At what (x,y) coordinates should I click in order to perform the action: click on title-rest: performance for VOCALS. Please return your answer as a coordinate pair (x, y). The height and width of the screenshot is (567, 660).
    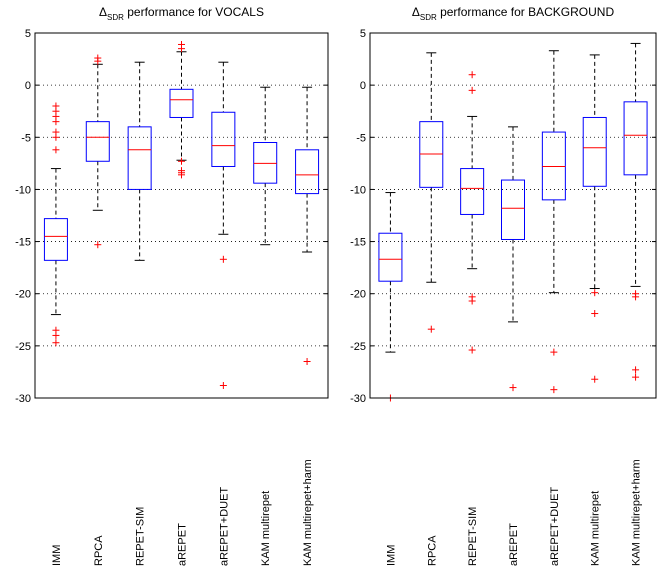
    Looking at the image, I should click on (194, 12).